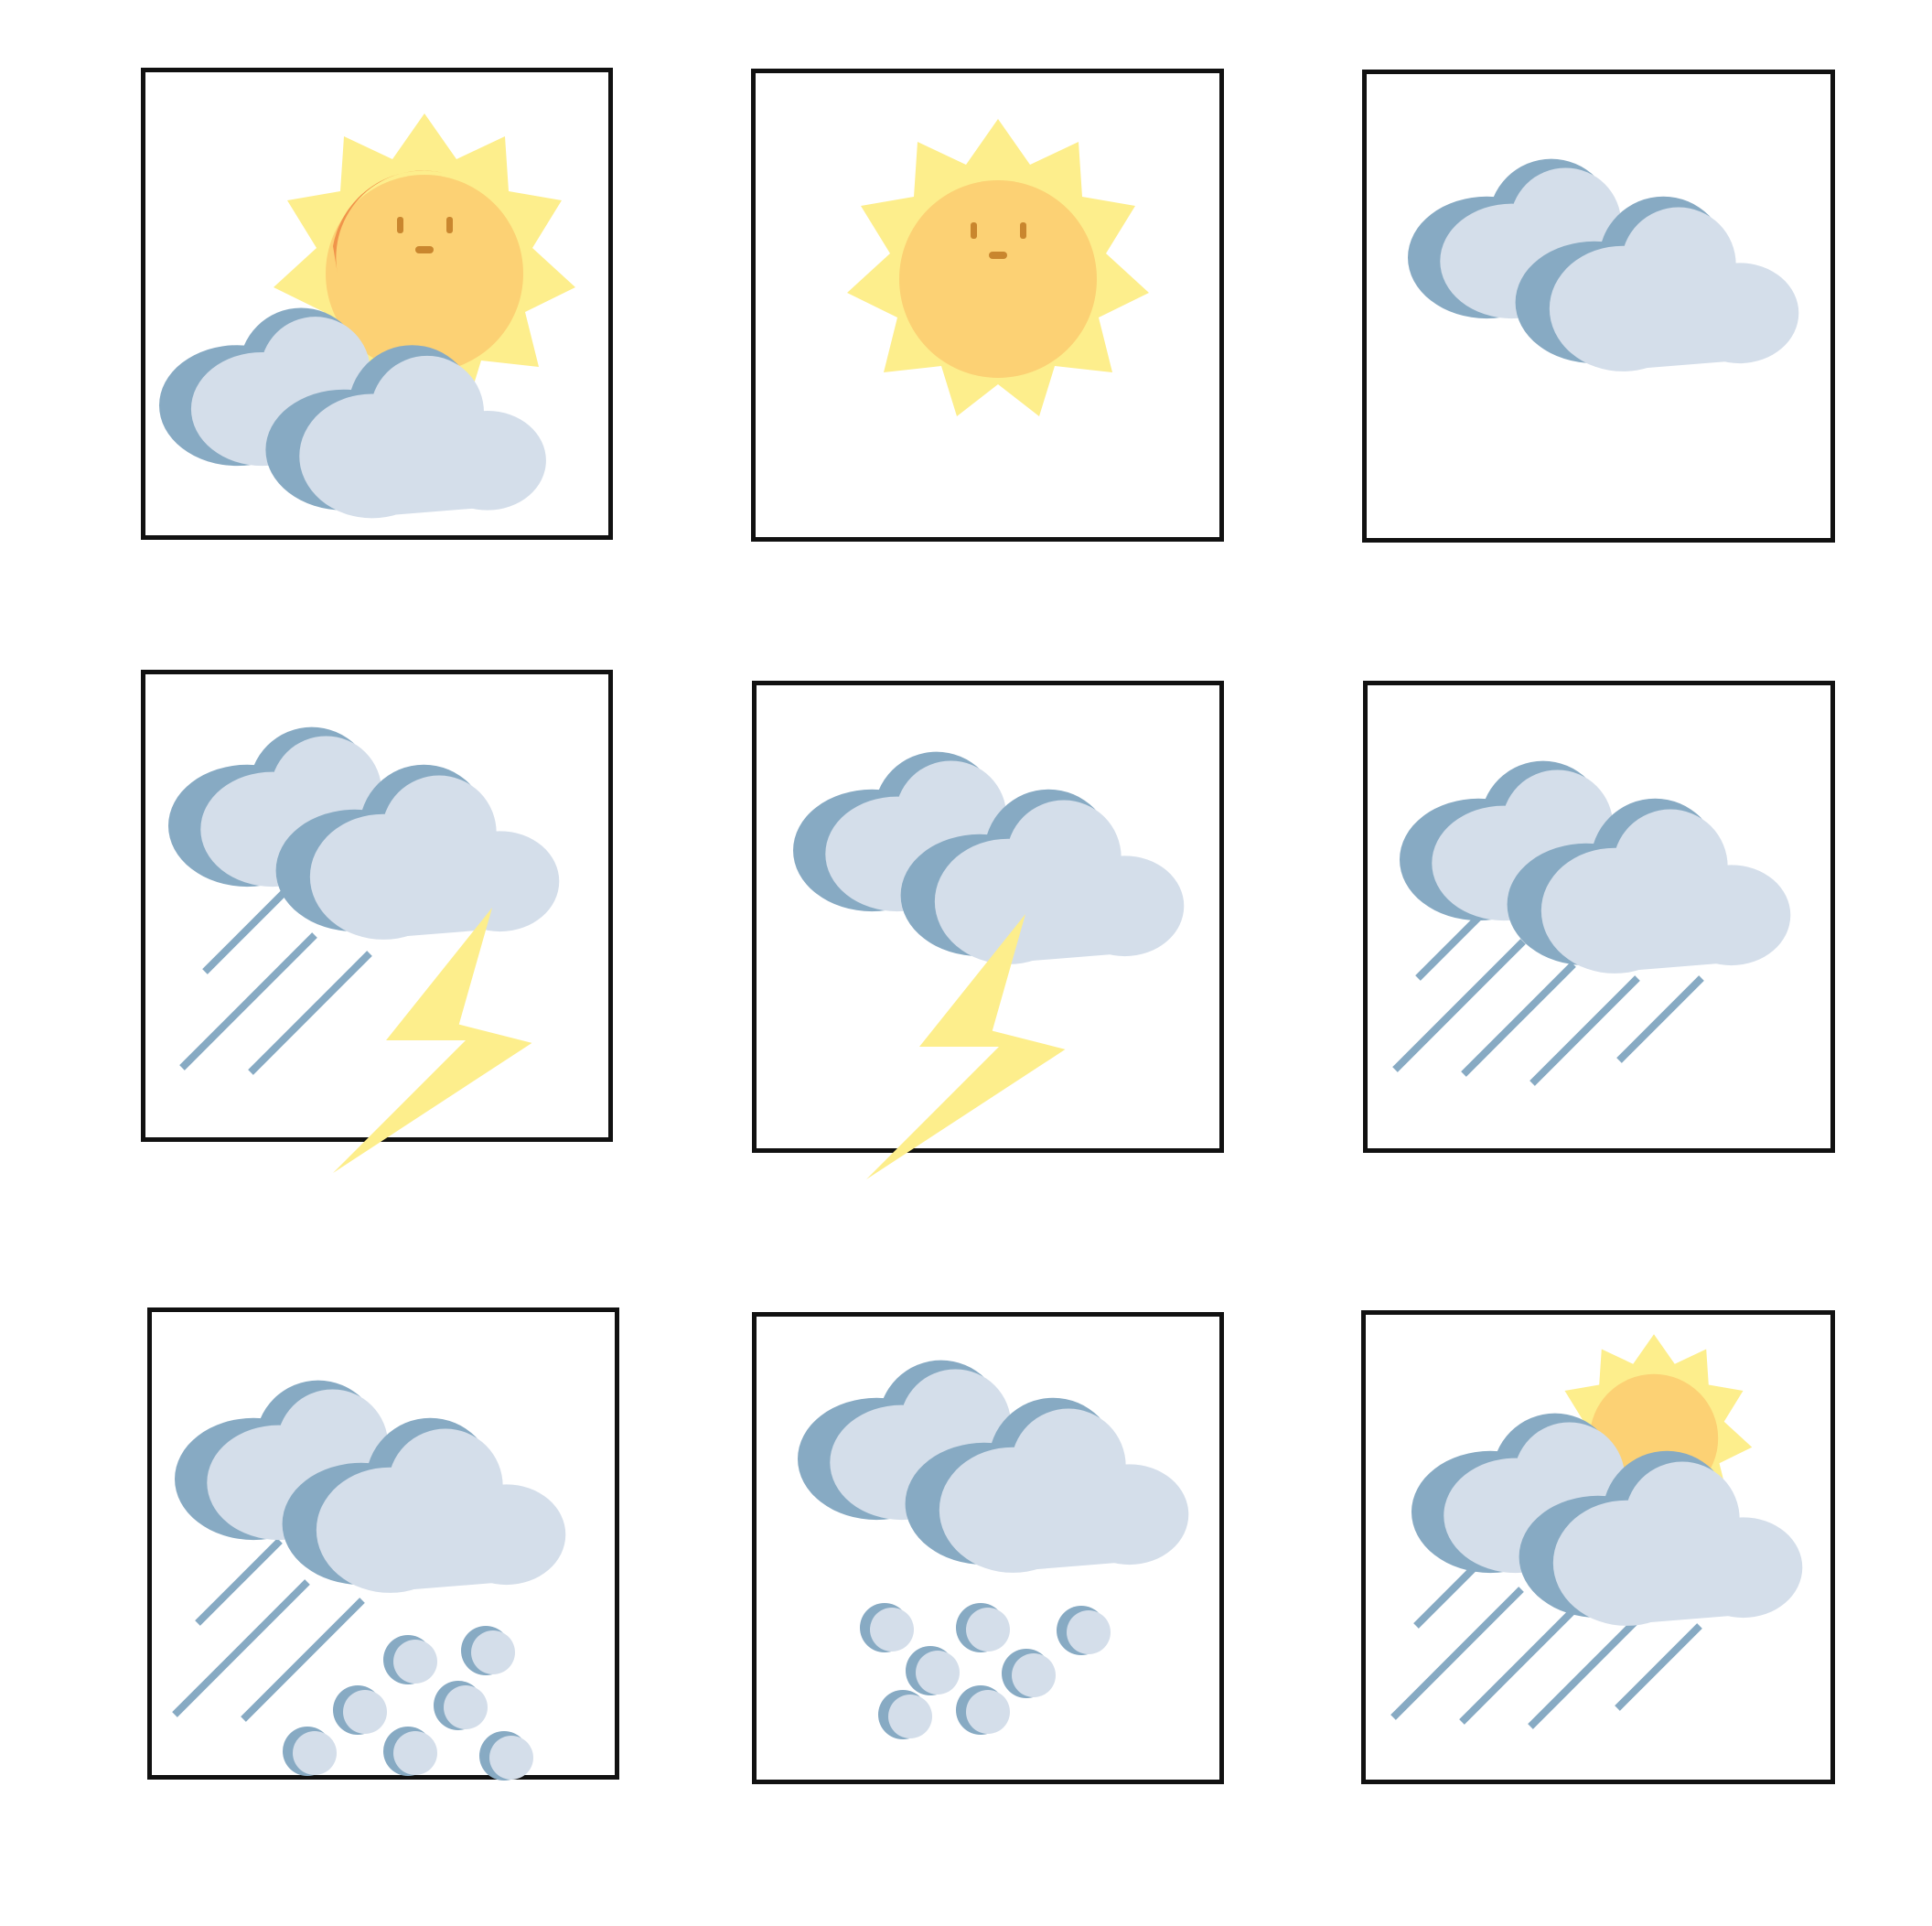 Image resolution: width=1932 pixels, height=1926 pixels. What do you see at coordinates (1596, 1531) in the screenshot?
I see `sun-shower-icon` at bounding box center [1596, 1531].